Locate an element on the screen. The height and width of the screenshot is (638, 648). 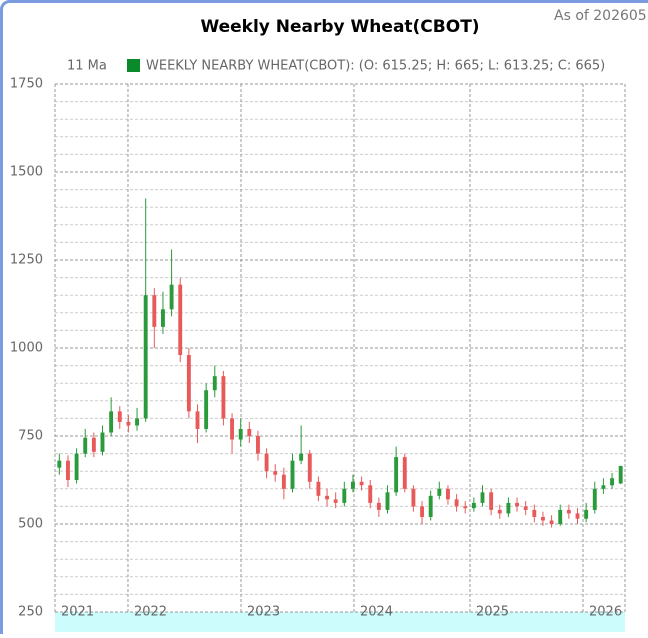
y-tick-label: 1500 is located at coordinates (26, 172).